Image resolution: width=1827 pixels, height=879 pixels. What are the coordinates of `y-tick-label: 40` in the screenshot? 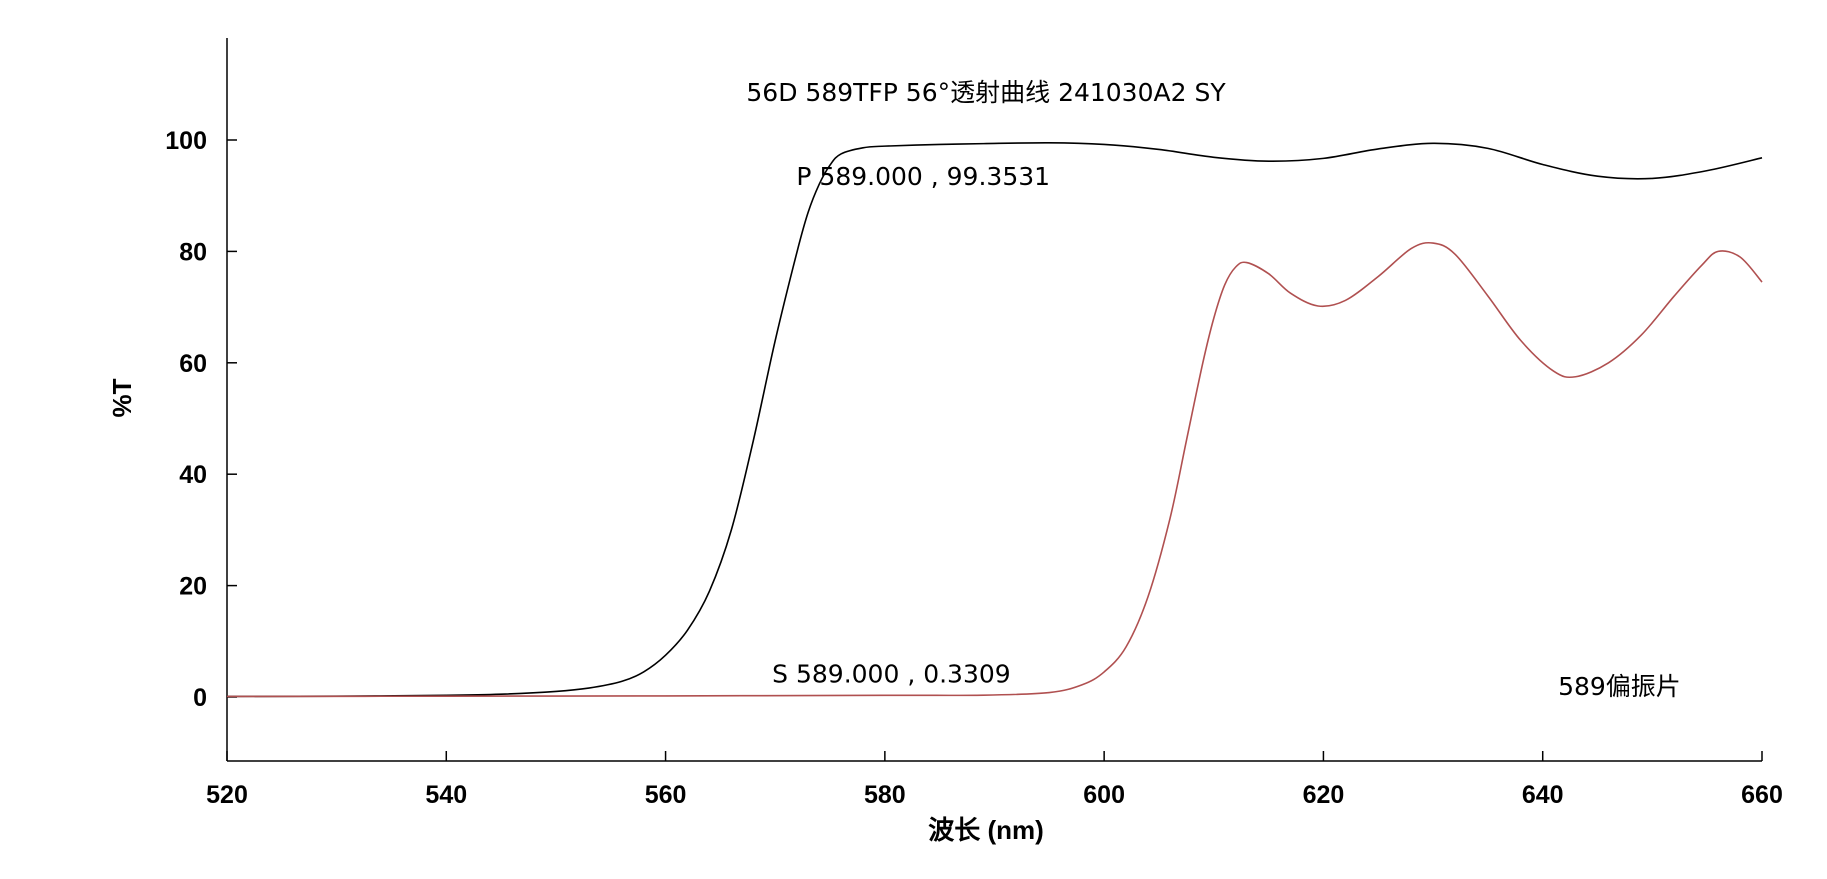 It's located at (193, 475).